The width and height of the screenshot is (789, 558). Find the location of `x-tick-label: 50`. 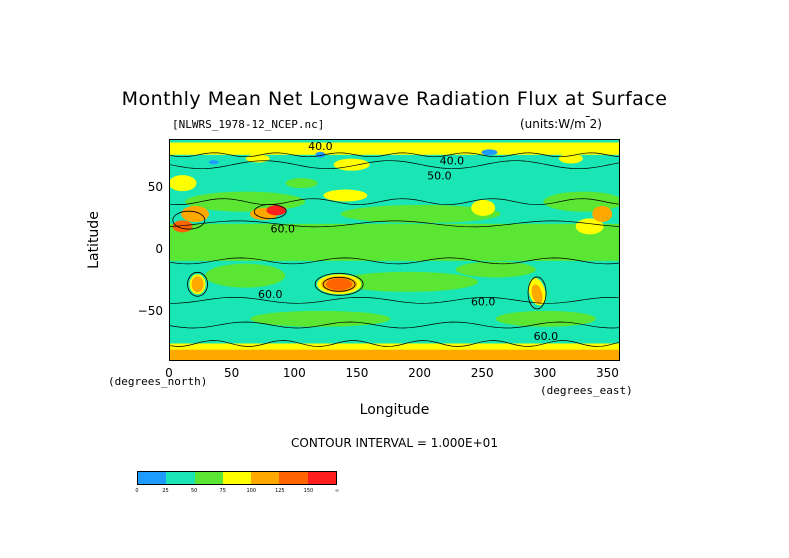

x-tick-label: 50 is located at coordinates (231, 373).